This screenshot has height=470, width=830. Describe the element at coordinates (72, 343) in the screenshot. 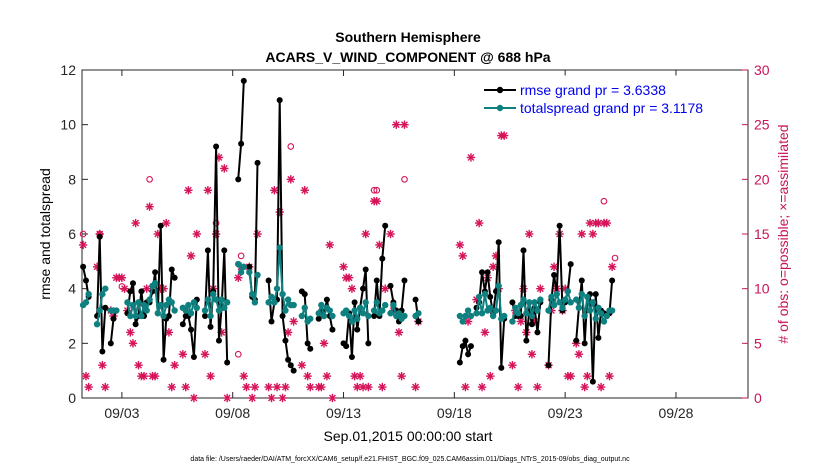

I see `y-tick-label: 2` at that location.